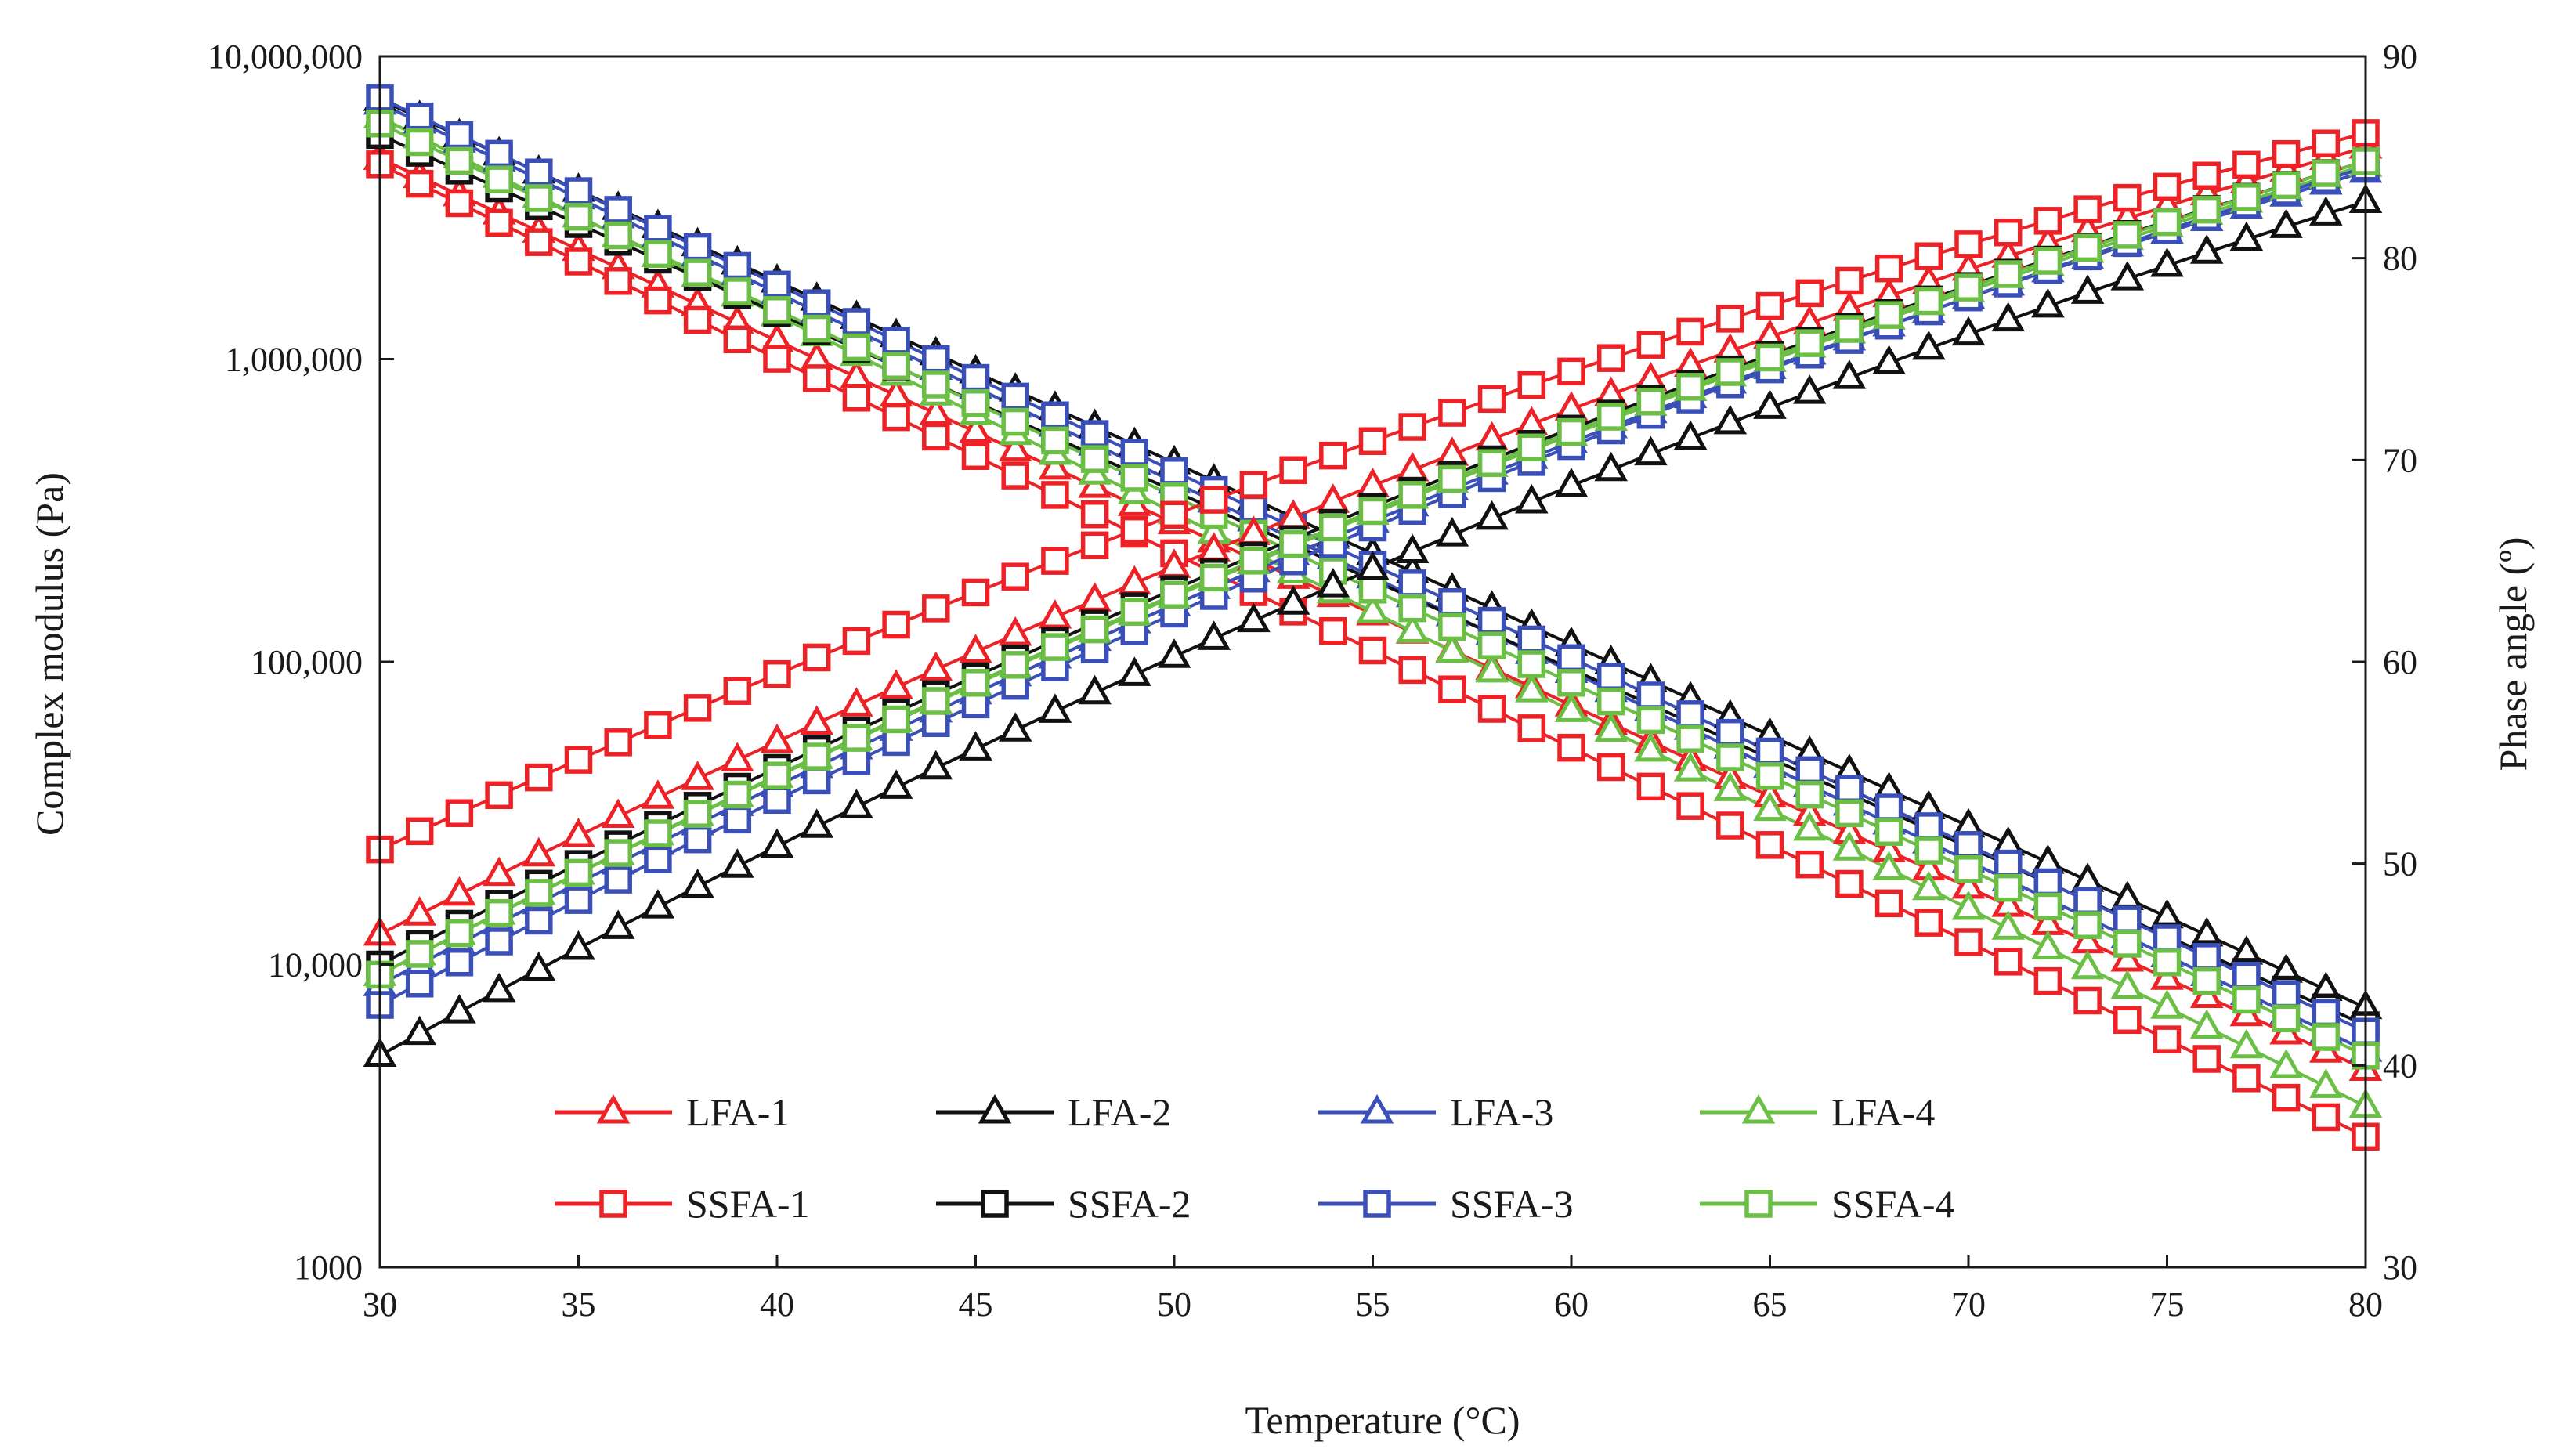  I want to click on x-tick-label: 80, so click(2366, 1304).